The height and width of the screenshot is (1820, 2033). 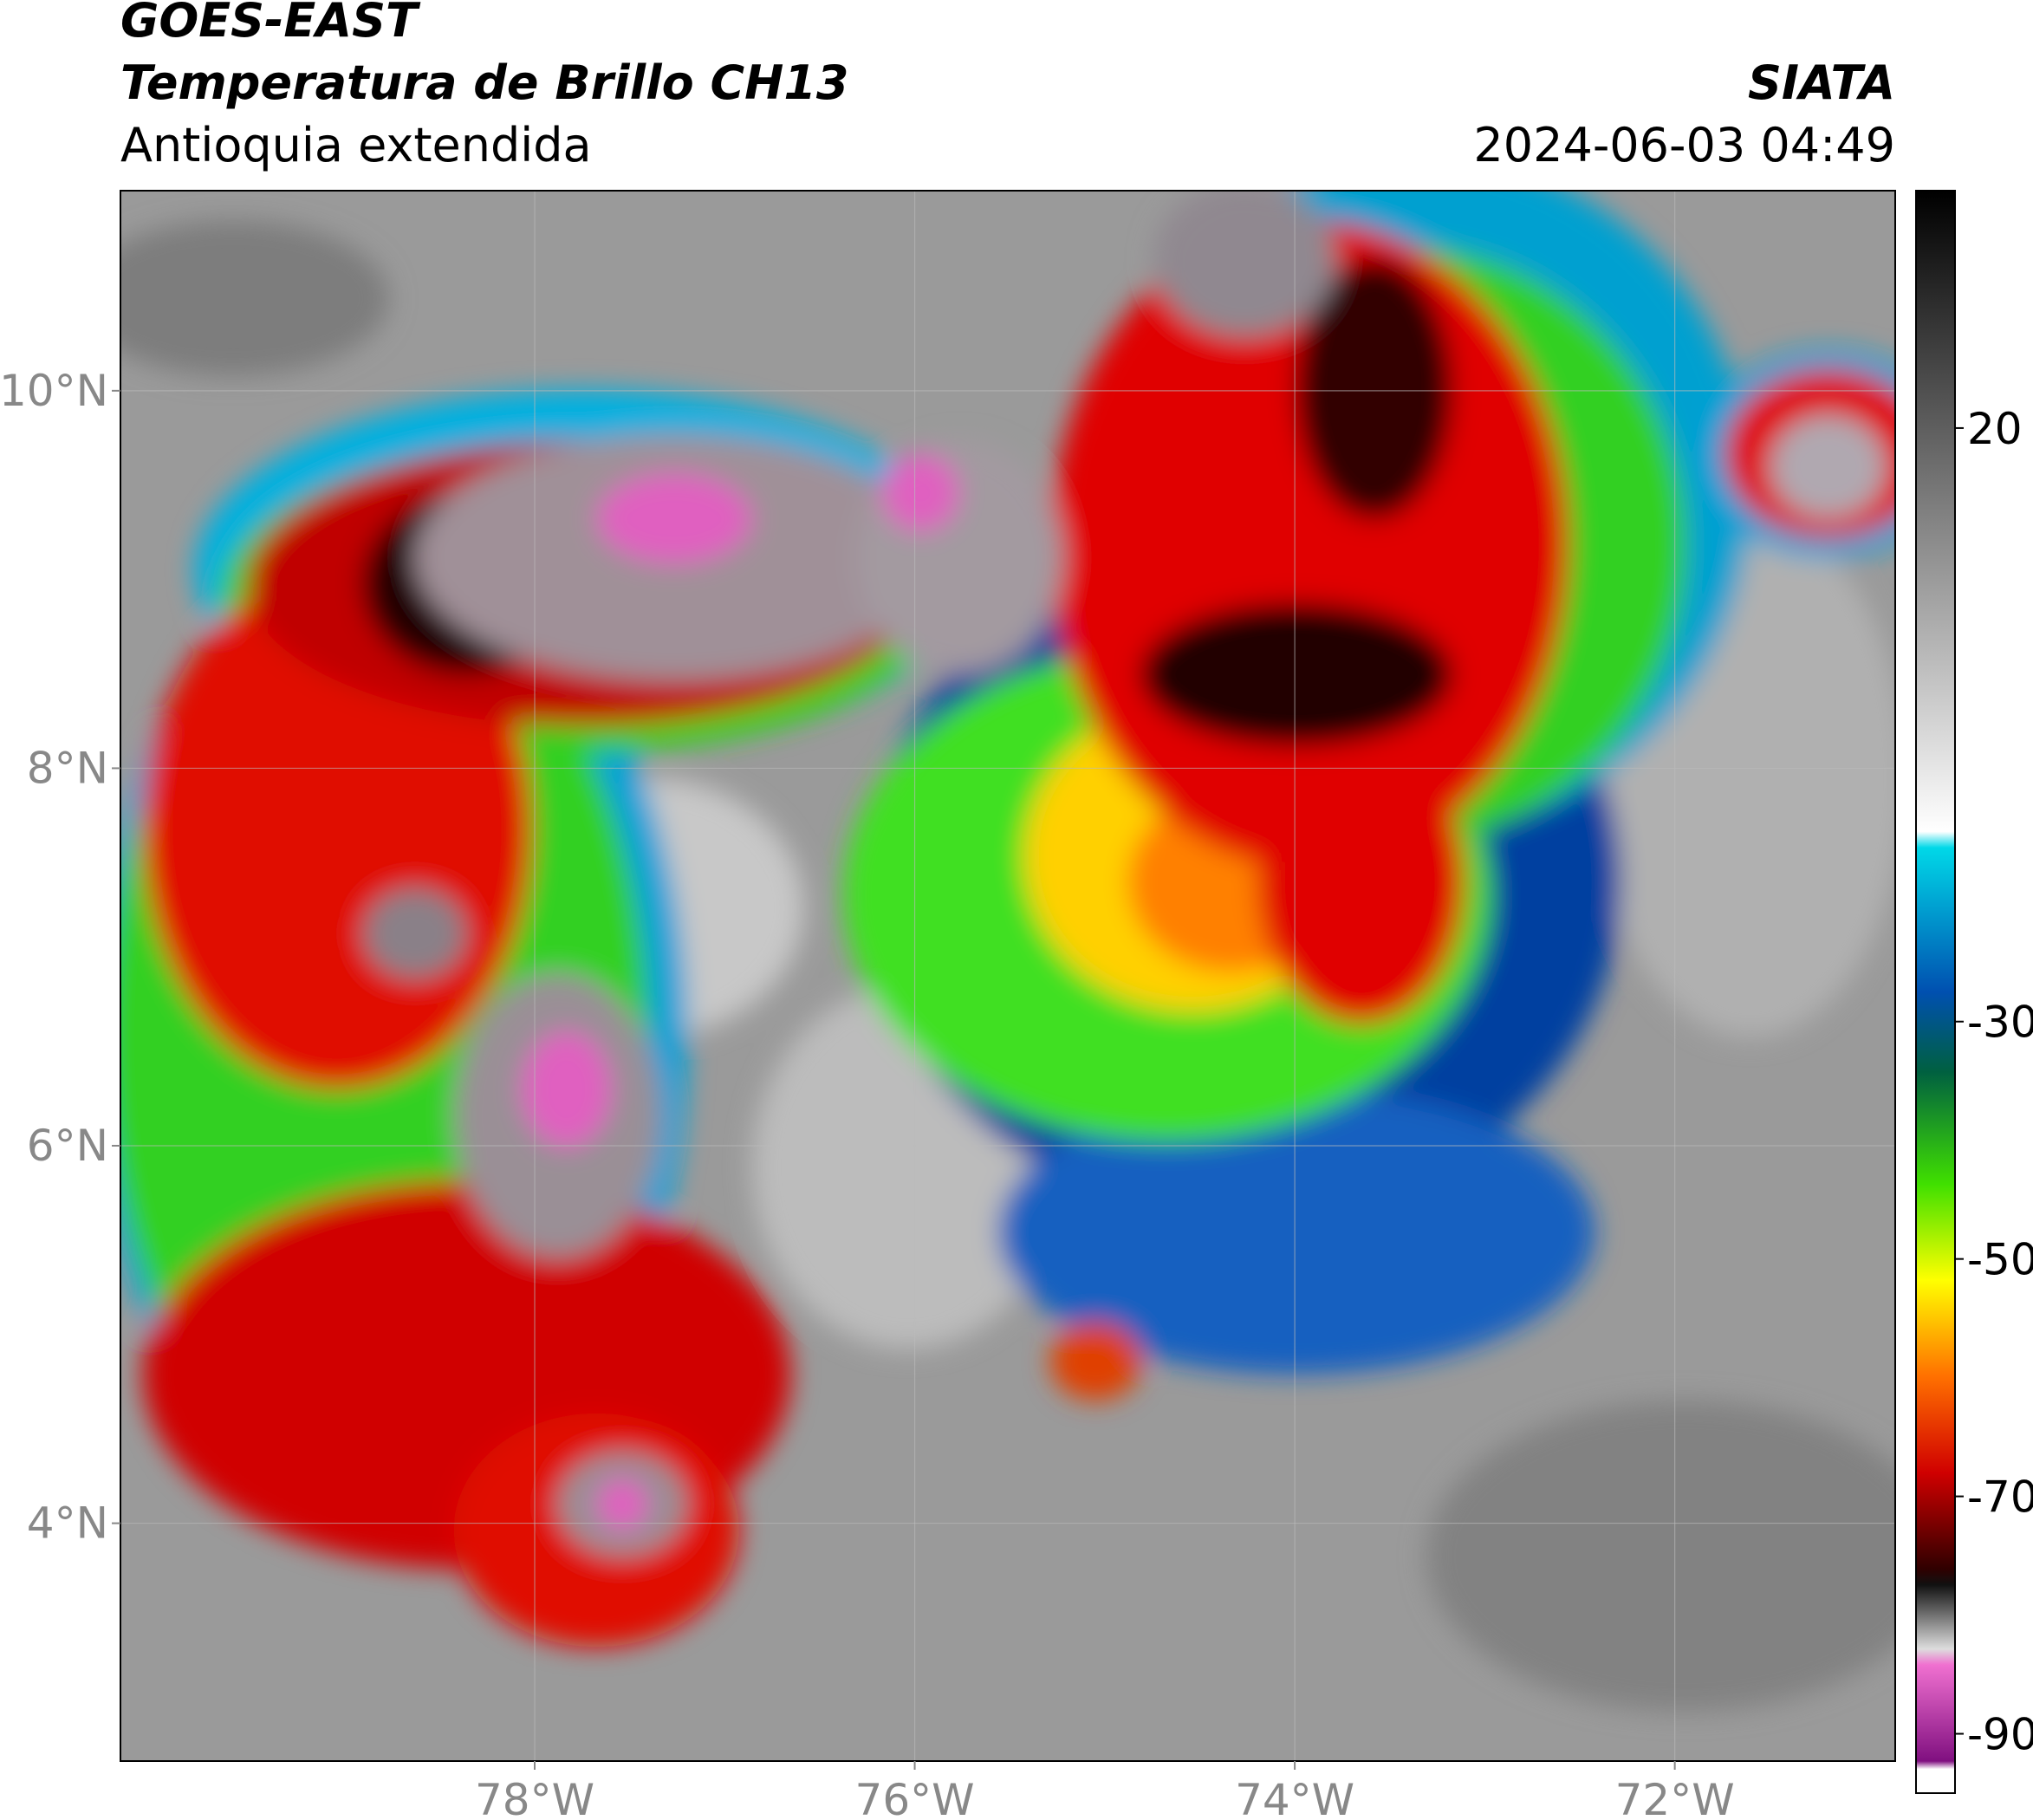 I want to click on colorbar-tick-label: -90, so click(x=2000, y=1735).